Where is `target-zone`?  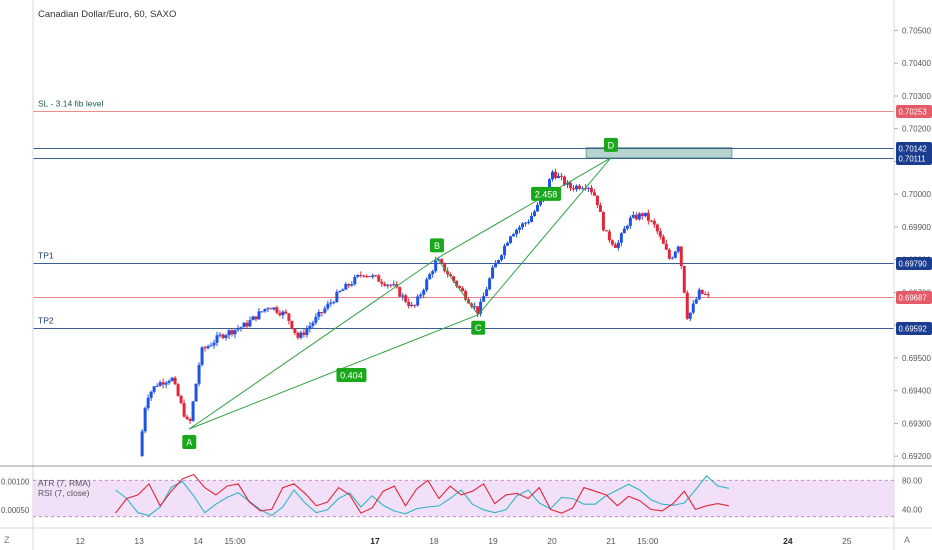
target-zone is located at coordinates (659, 153).